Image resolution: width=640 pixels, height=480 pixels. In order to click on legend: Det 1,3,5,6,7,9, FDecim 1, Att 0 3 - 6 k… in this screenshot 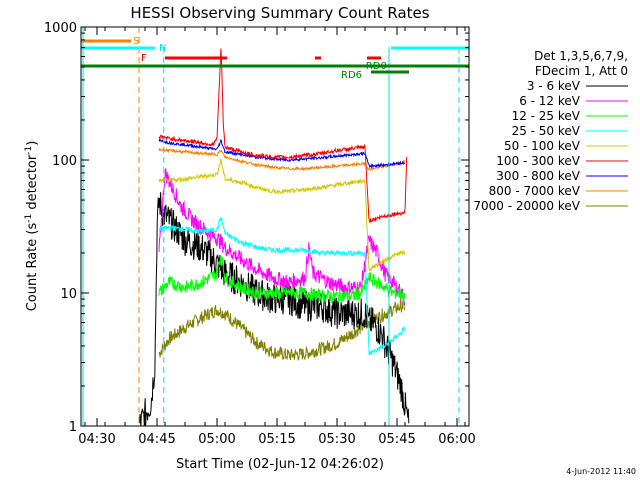, I will do `click(550, 131)`.